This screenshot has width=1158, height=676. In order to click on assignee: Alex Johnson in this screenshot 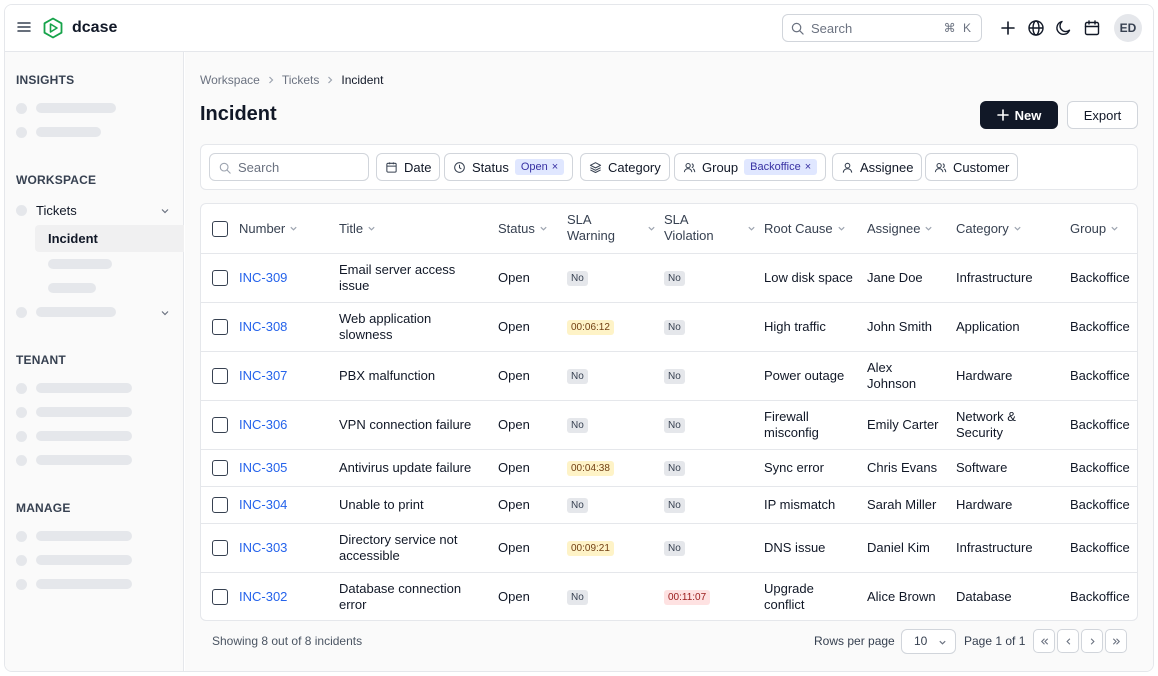, I will do `click(911, 375)`.